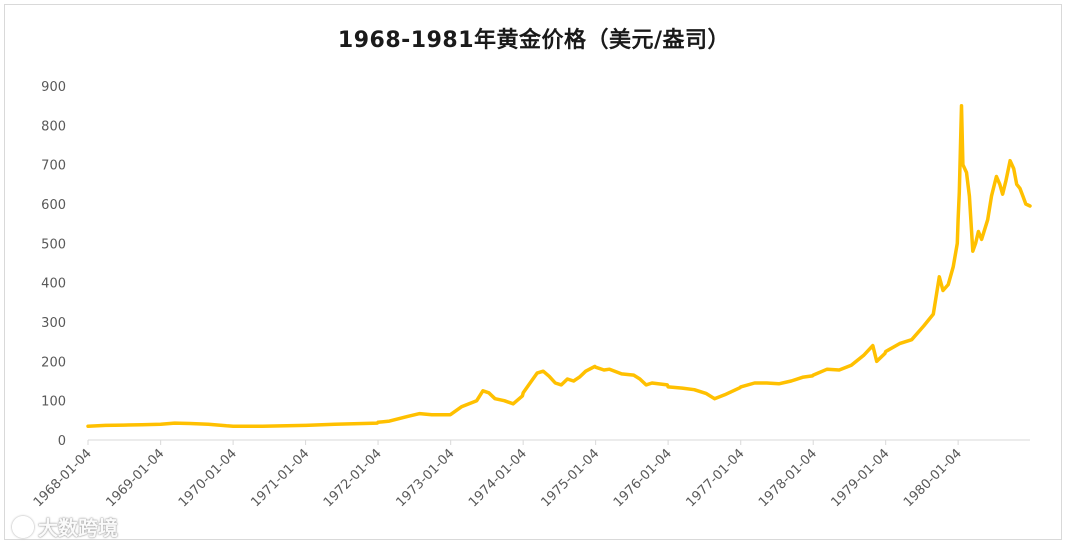 This screenshot has height=546, width=1068. Describe the element at coordinates (534, 40) in the screenshot. I see `chart-title: 1968-1981年黄金价格（美元/盎司）` at that location.